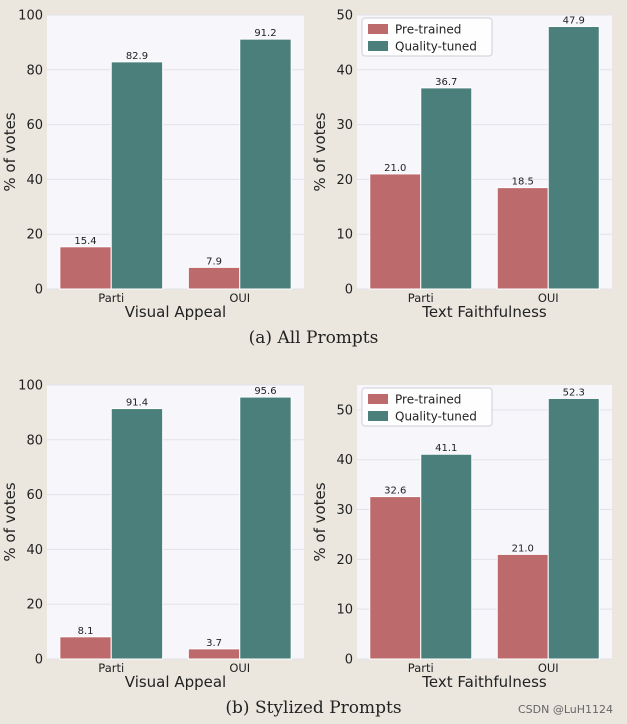  What do you see at coordinates (446, 82) in the screenshot?
I see `data-label: 36.7` at bounding box center [446, 82].